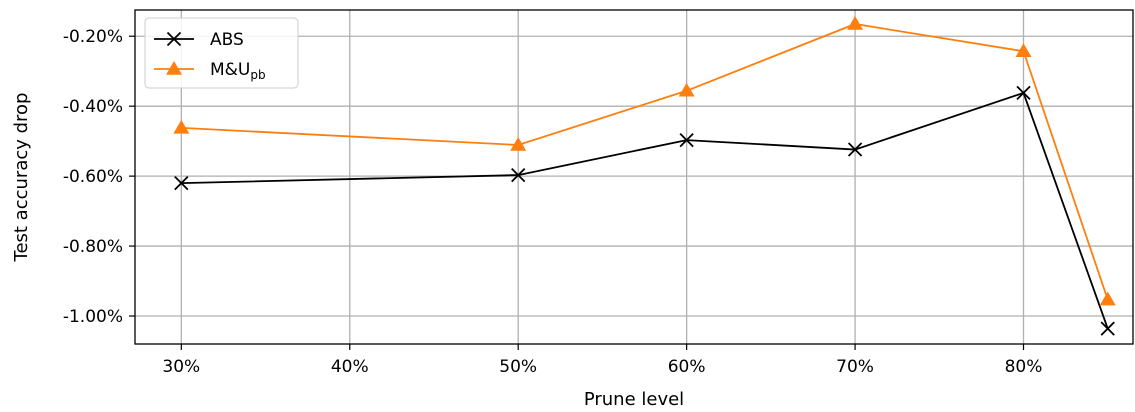 Image resolution: width=1135 pixels, height=412 pixels. Describe the element at coordinates (227, 40) in the screenshot. I see `legend-label: ABS` at that location.